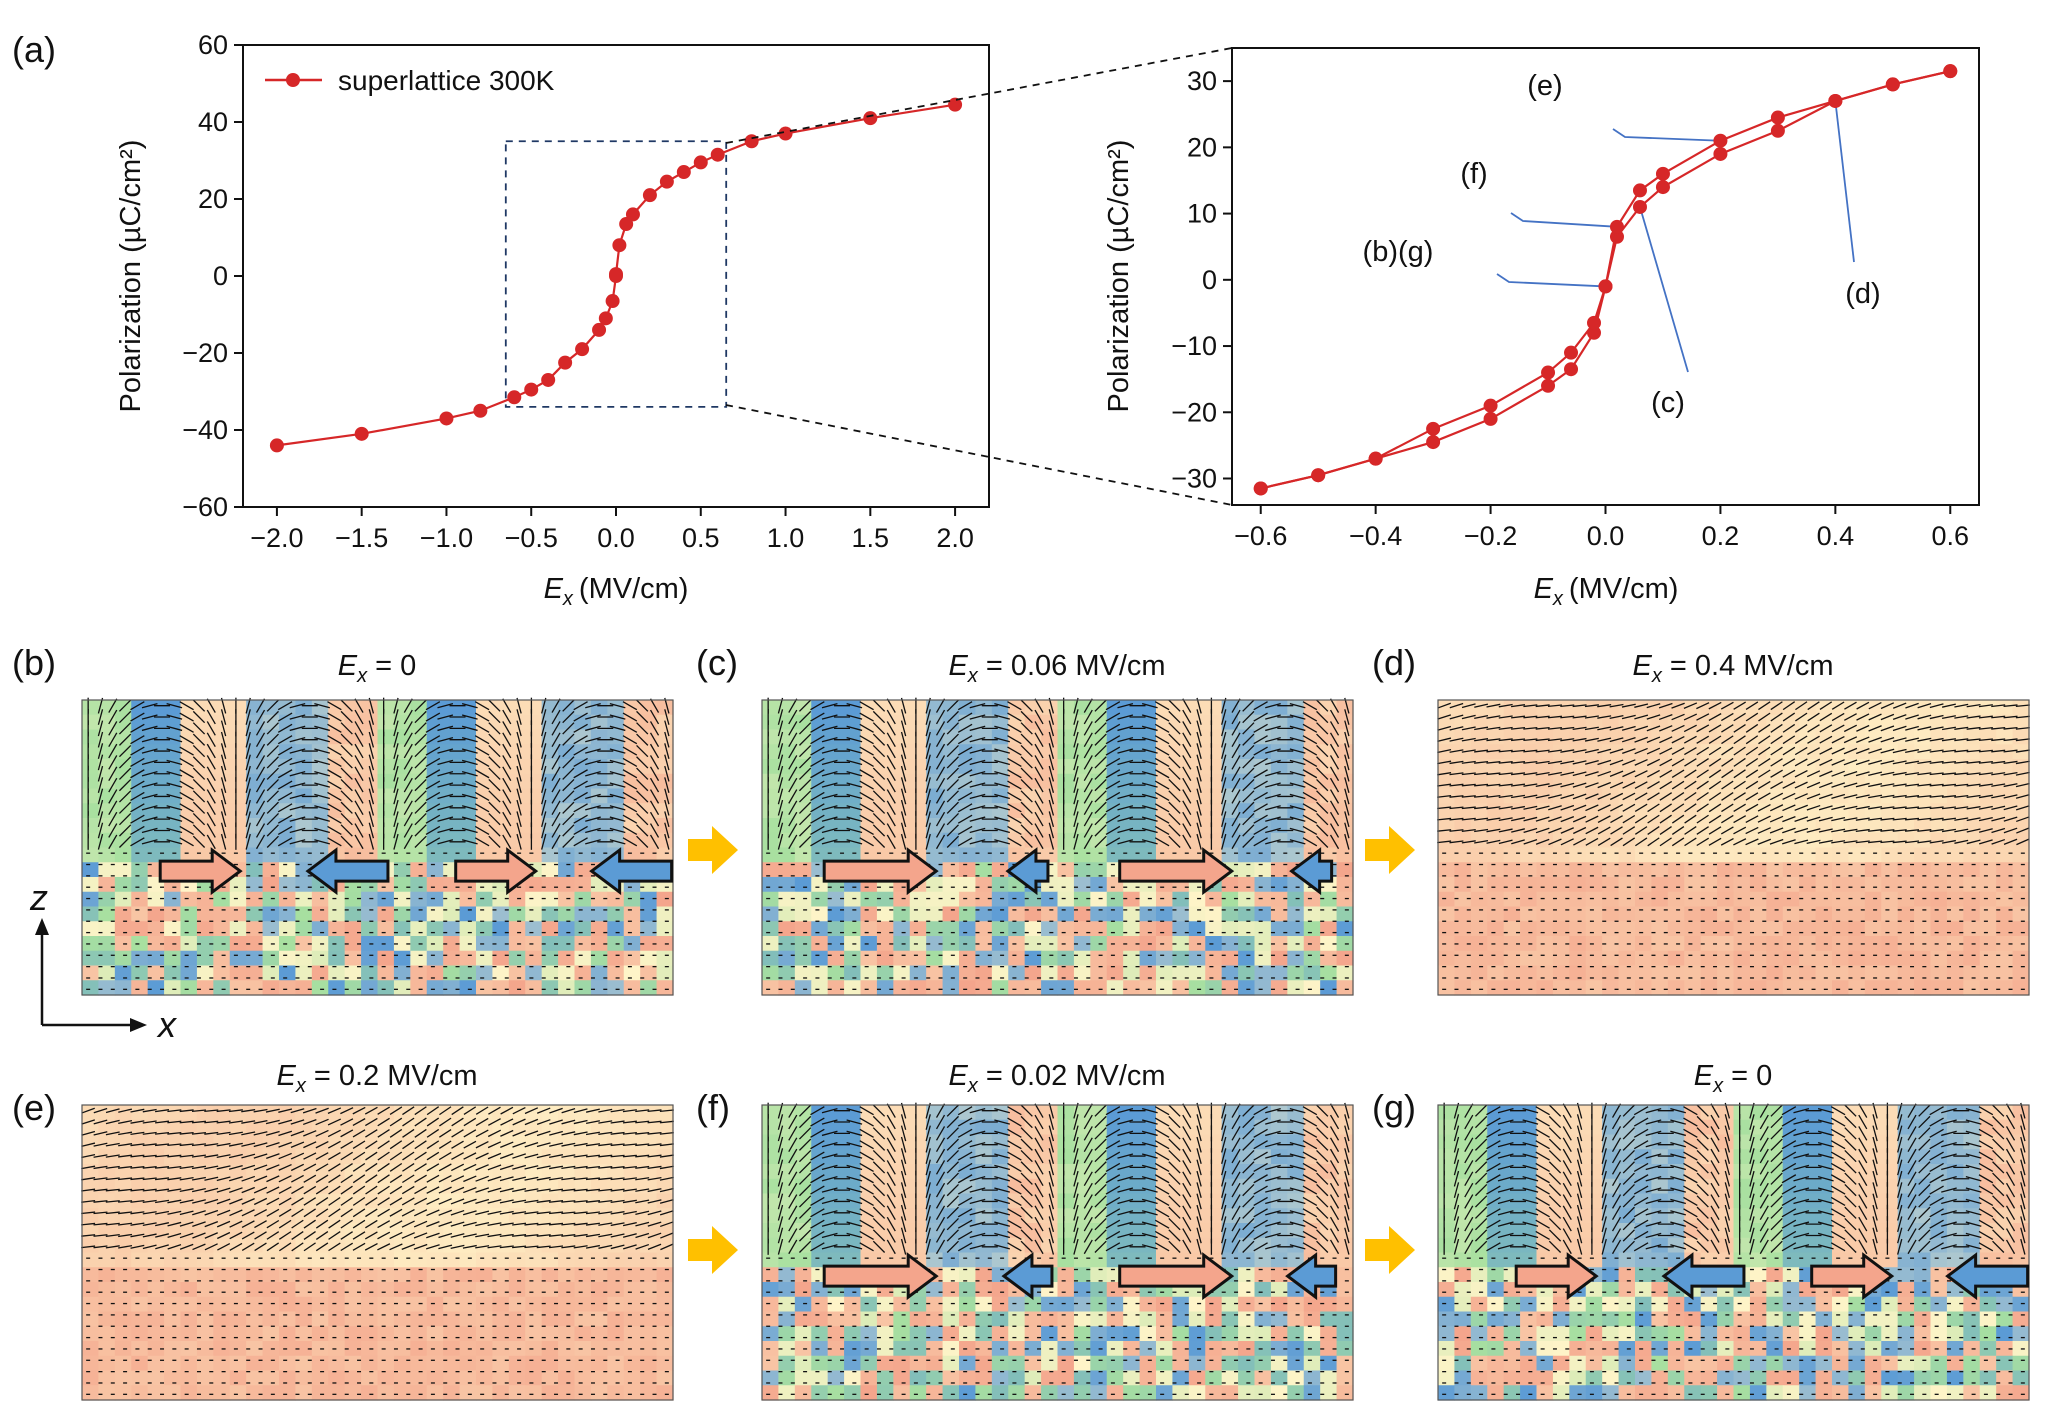  Describe the element at coordinates (1862, 294) in the screenshot. I see `annotation-label: (d)` at that location.